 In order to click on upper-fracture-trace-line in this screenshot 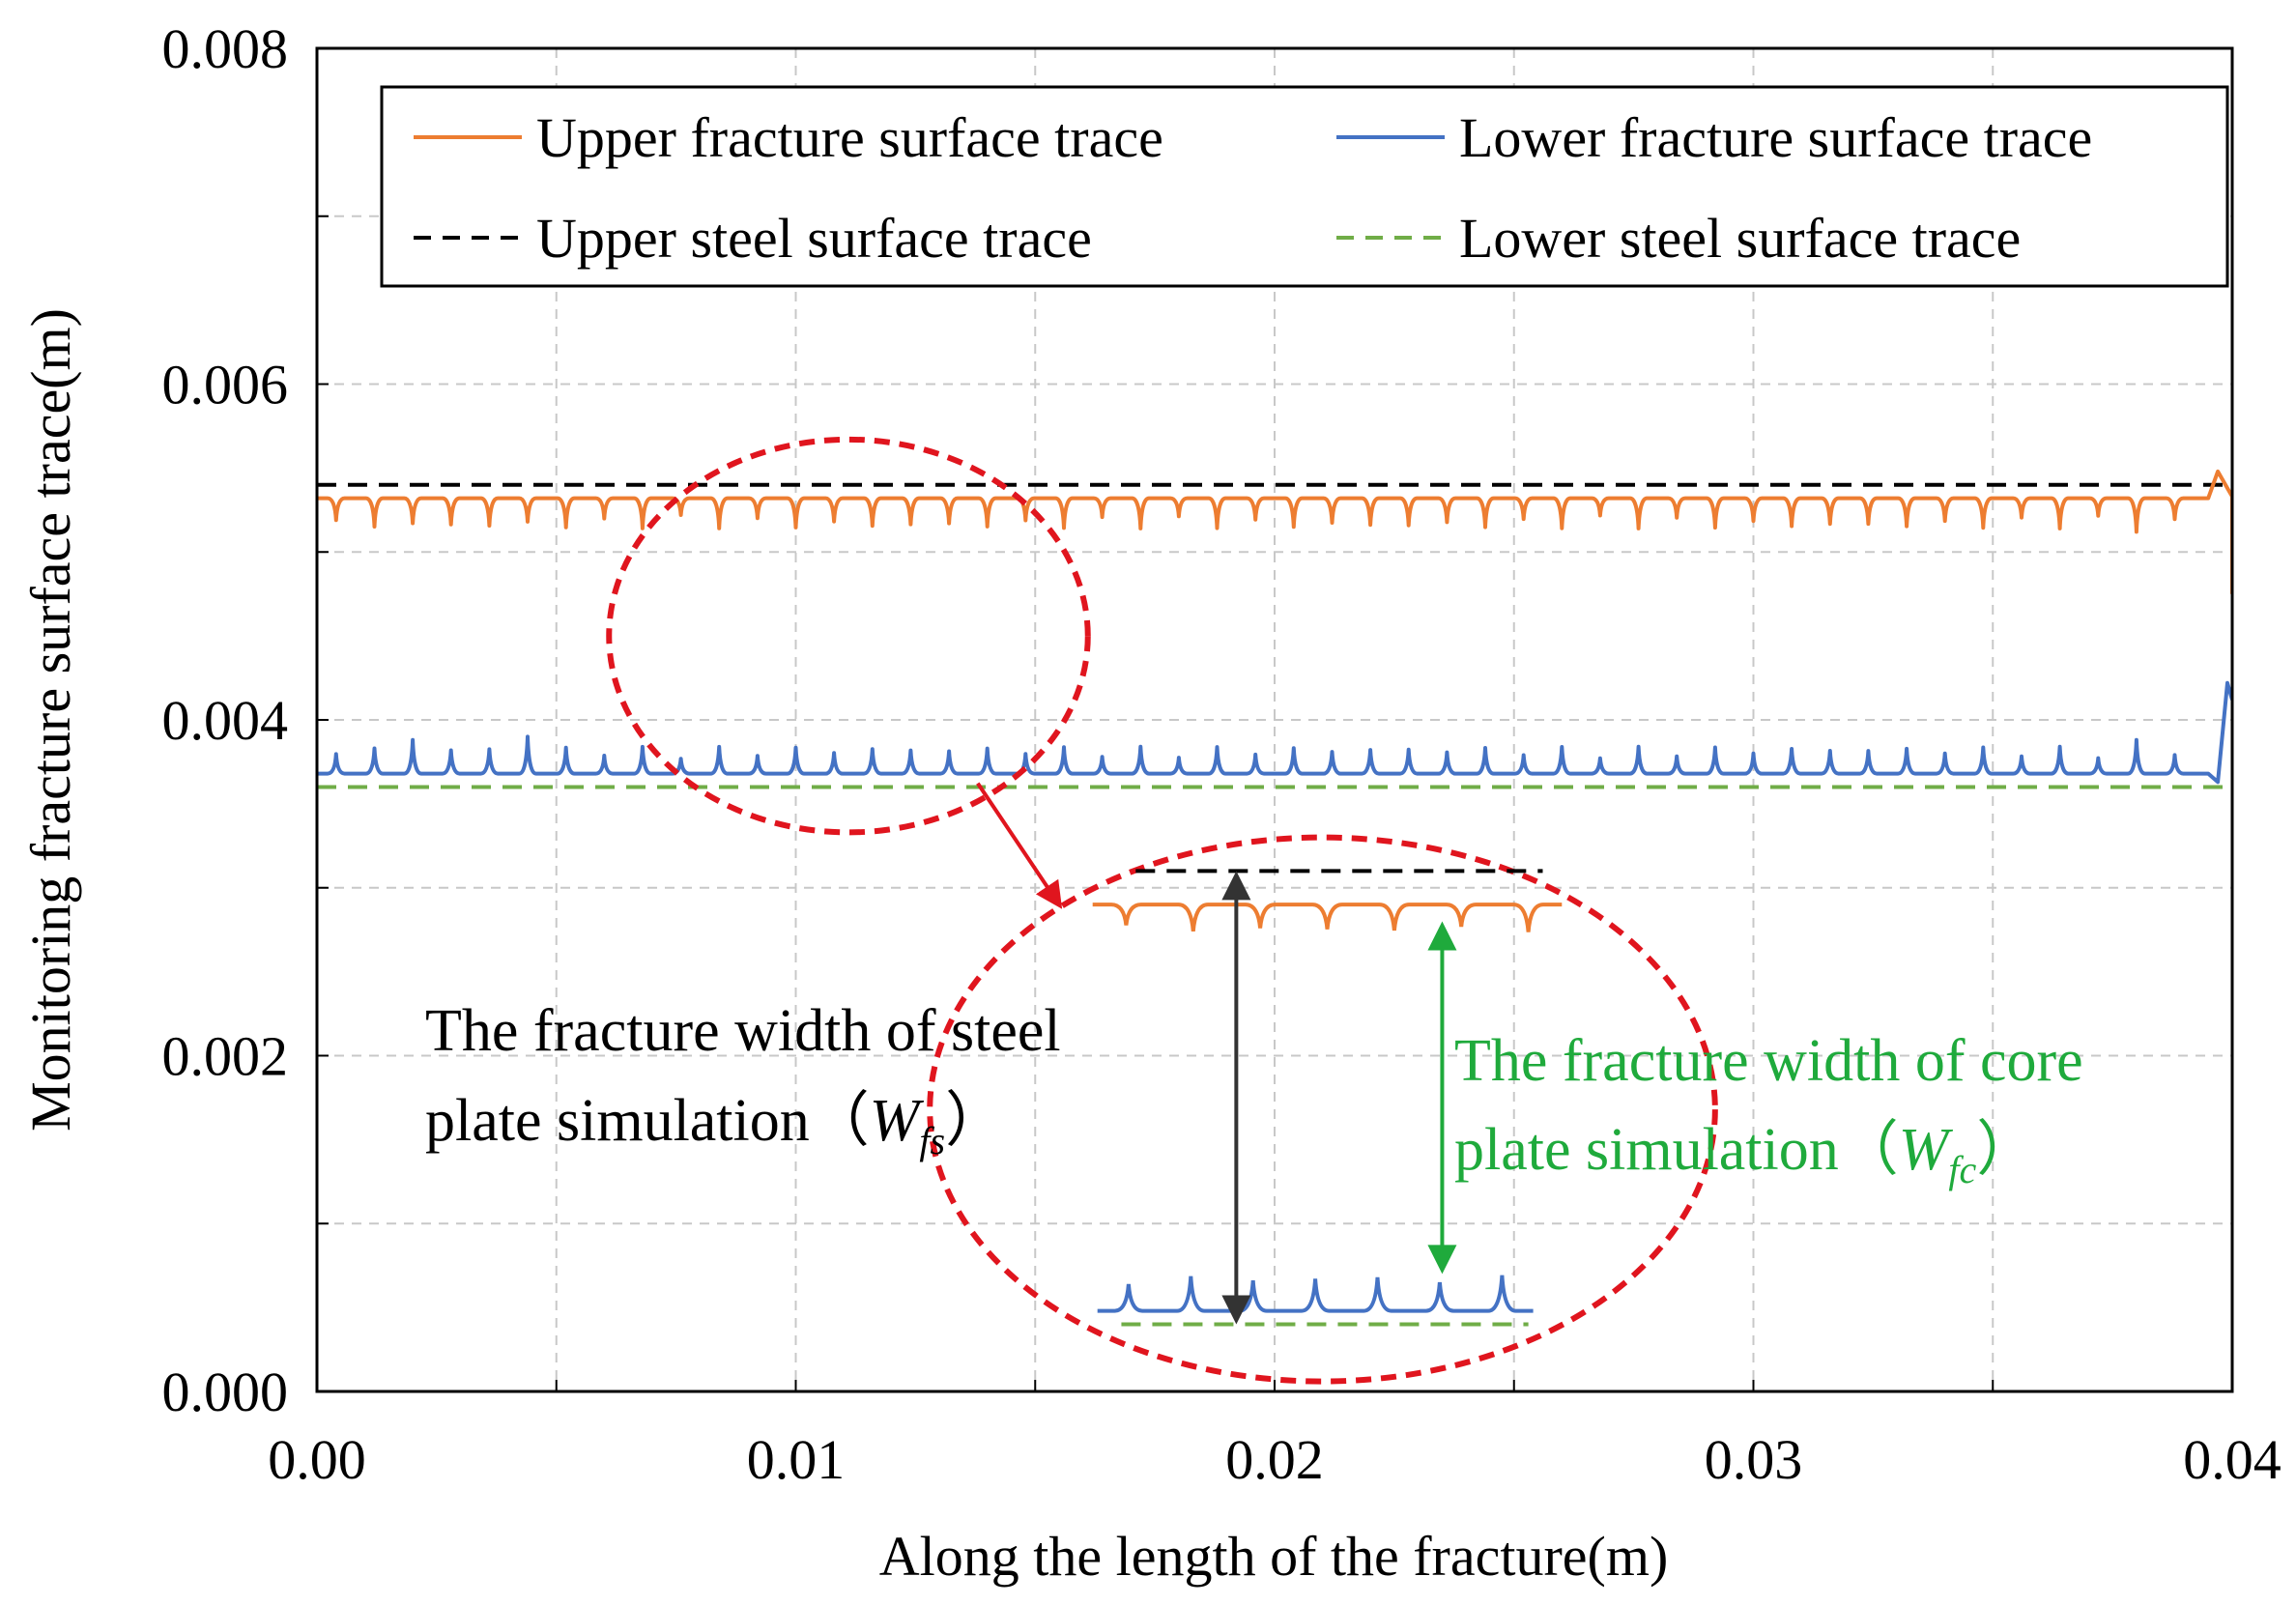, I will do `click(1274, 531)`.